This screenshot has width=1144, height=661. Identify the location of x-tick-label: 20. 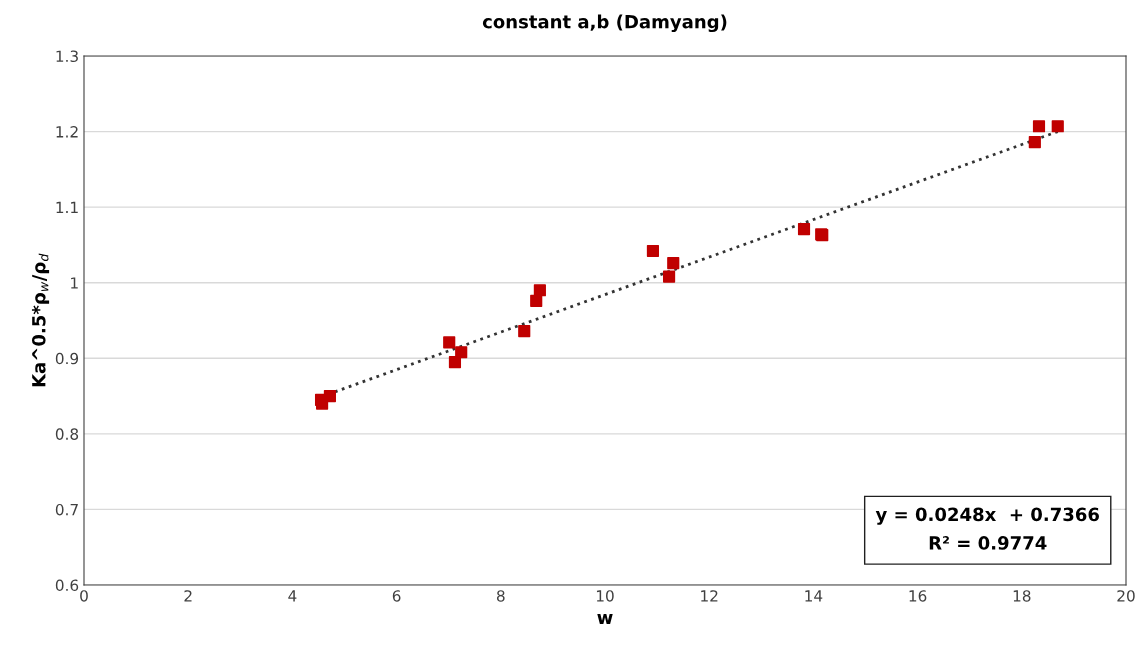
(1126, 596).